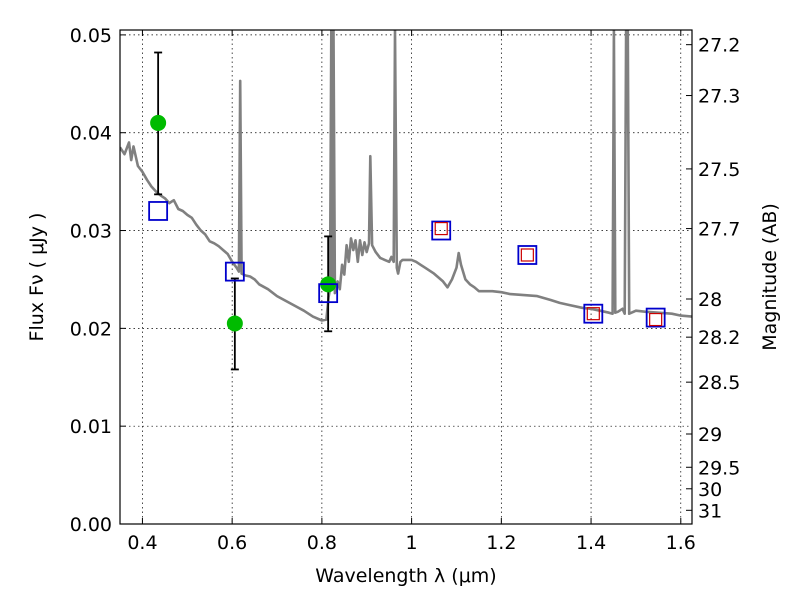 The width and height of the screenshot is (800, 600). What do you see at coordinates (719, 97) in the screenshot?
I see `y2-tick-label: 27.3` at bounding box center [719, 97].